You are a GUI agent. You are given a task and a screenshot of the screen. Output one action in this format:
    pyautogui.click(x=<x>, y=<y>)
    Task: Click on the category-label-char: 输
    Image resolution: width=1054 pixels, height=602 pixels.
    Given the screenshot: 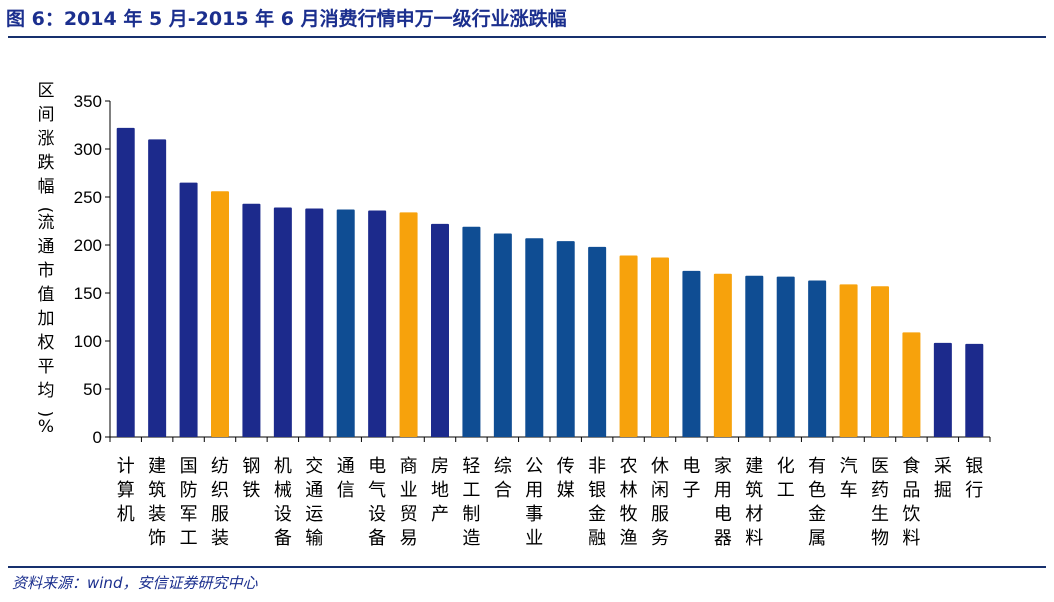 What is the action you would take?
    pyautogui.click(x=314, y=538)
    